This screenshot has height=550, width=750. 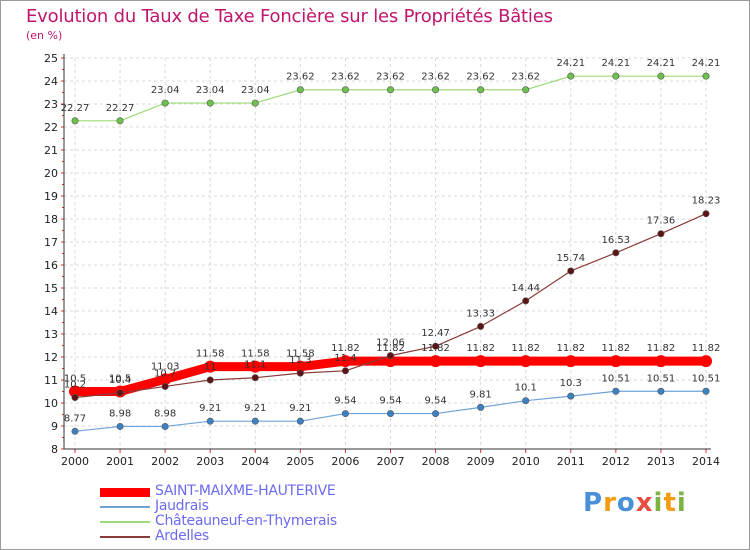 I want to click on y-tick-label: 18, so click(x=51, y=219).